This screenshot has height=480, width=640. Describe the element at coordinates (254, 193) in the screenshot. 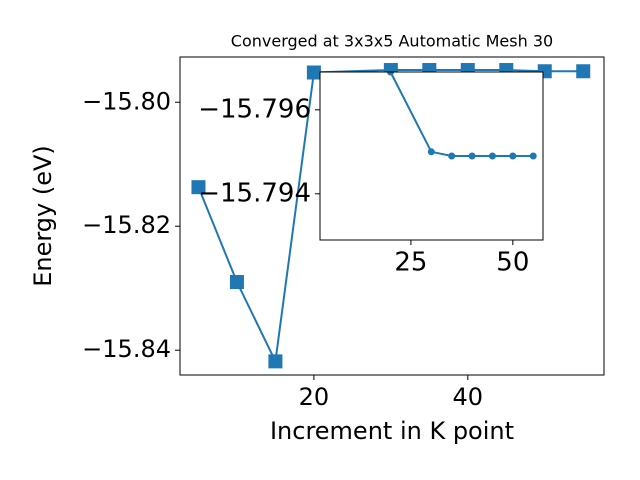

I see `y-tick-label: −15.794` at that location.